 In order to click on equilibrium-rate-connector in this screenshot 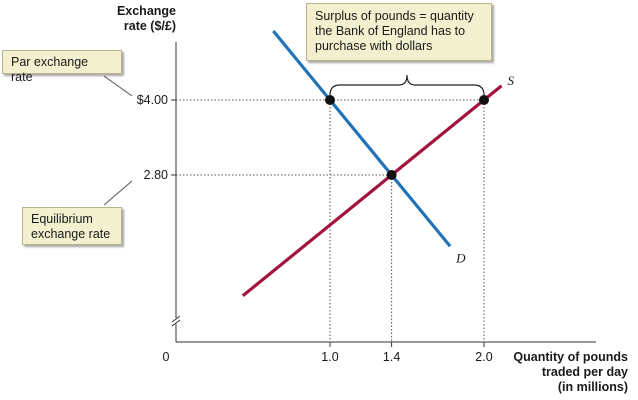, I will do `click(118, 193)`.